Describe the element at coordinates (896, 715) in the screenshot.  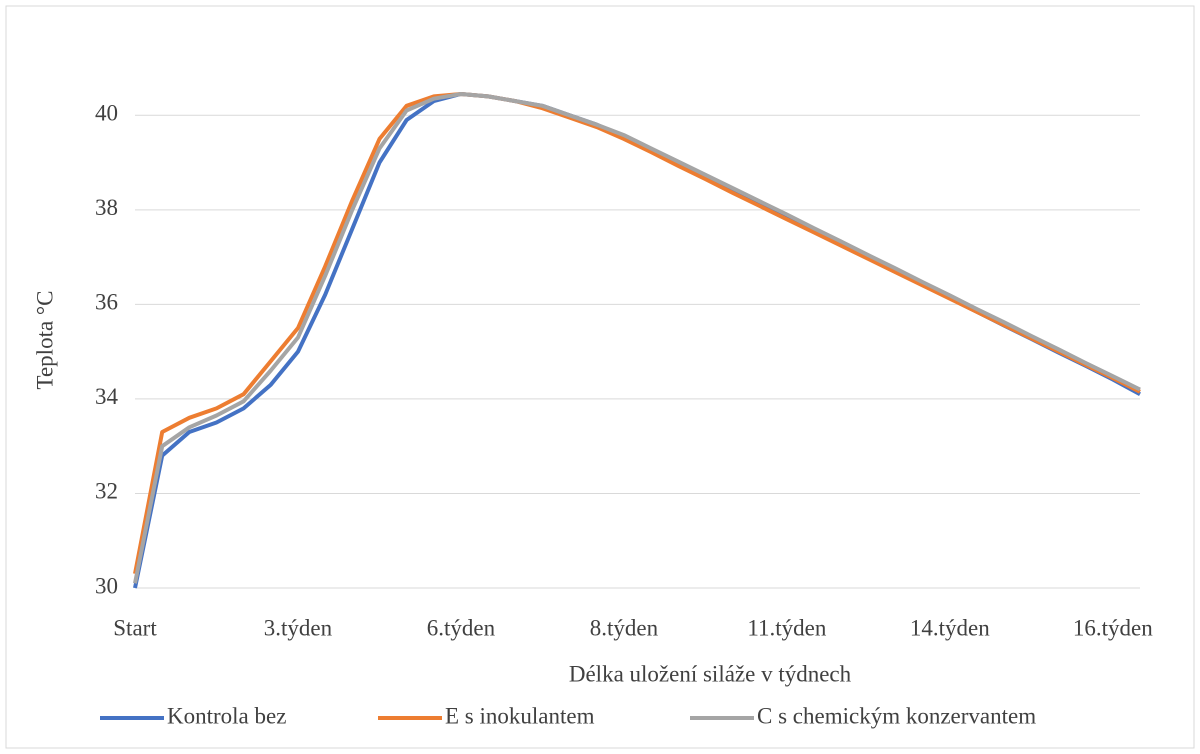
I see `legend-label: C s chemickým konzervantem` at that location.